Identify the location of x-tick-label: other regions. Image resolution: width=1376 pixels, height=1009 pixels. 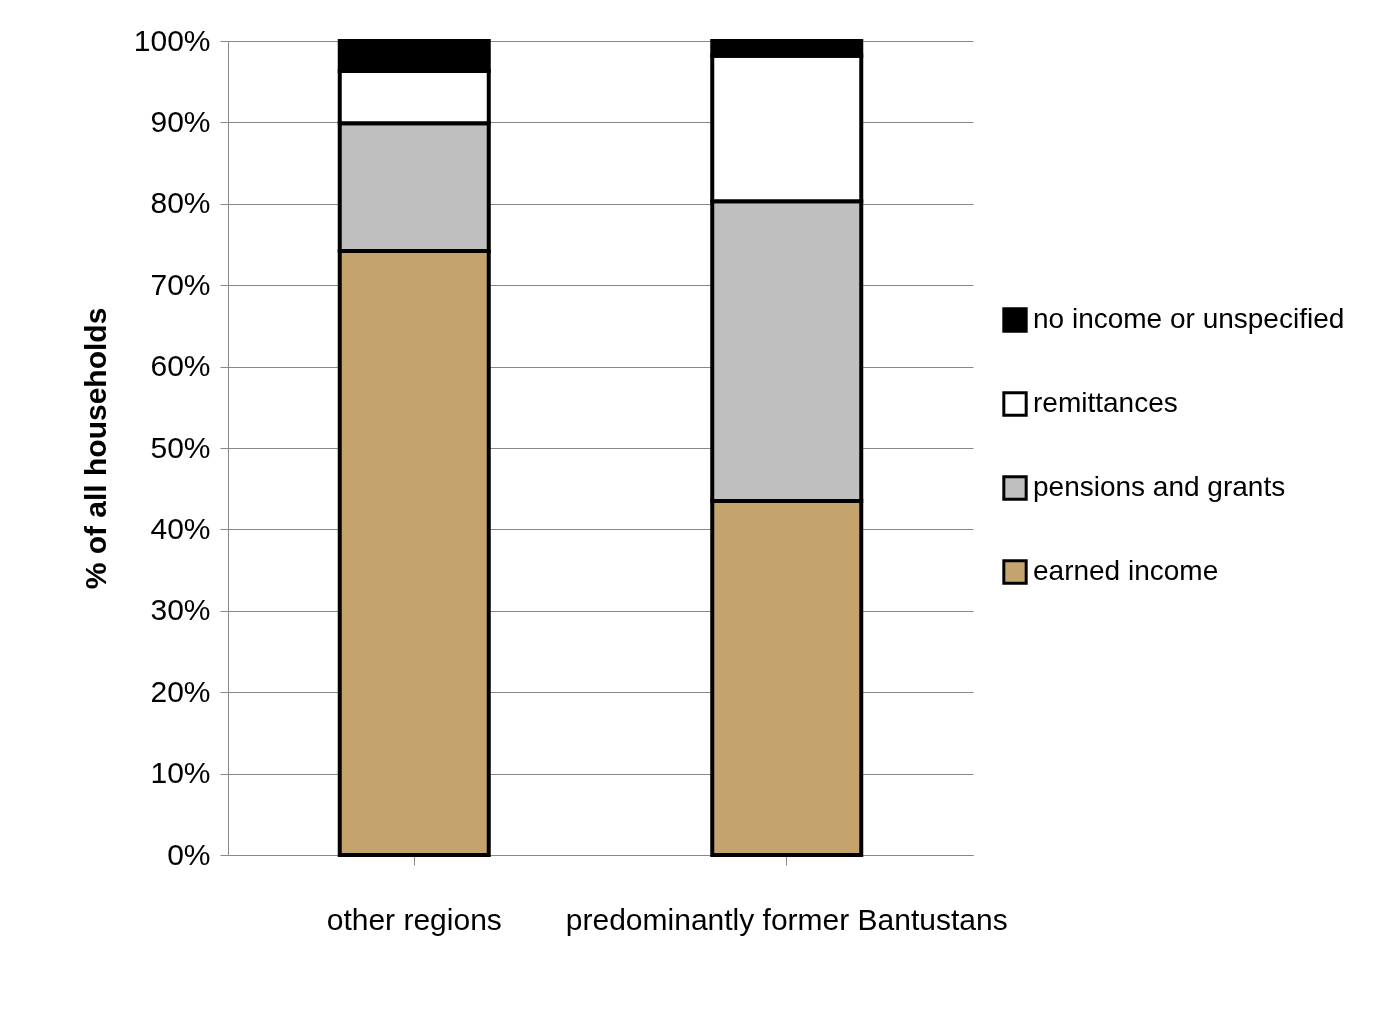
(414, 919).